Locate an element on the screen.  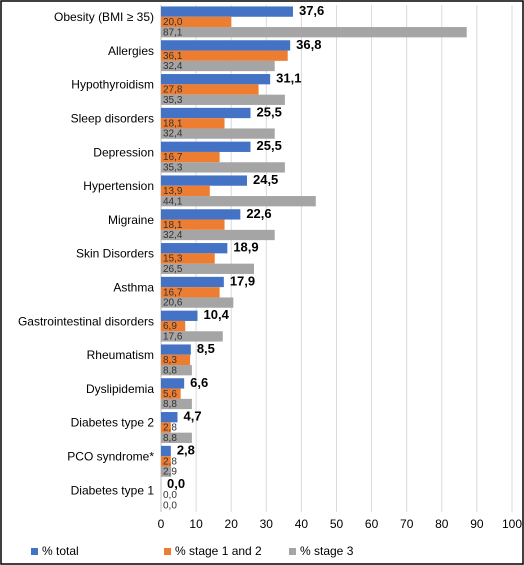
data-label: 5,6 is located at coordinates (170, 394).